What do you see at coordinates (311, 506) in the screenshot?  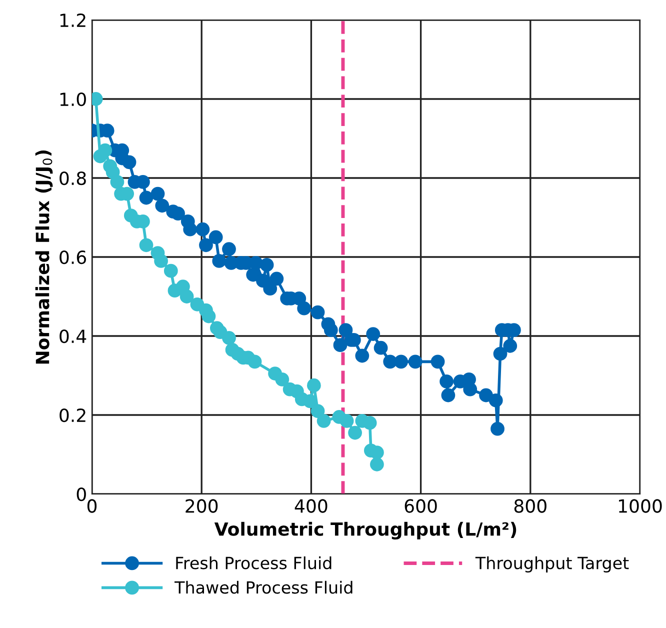 I see `x-tick-label: 400` at bounding box center [311, 506].